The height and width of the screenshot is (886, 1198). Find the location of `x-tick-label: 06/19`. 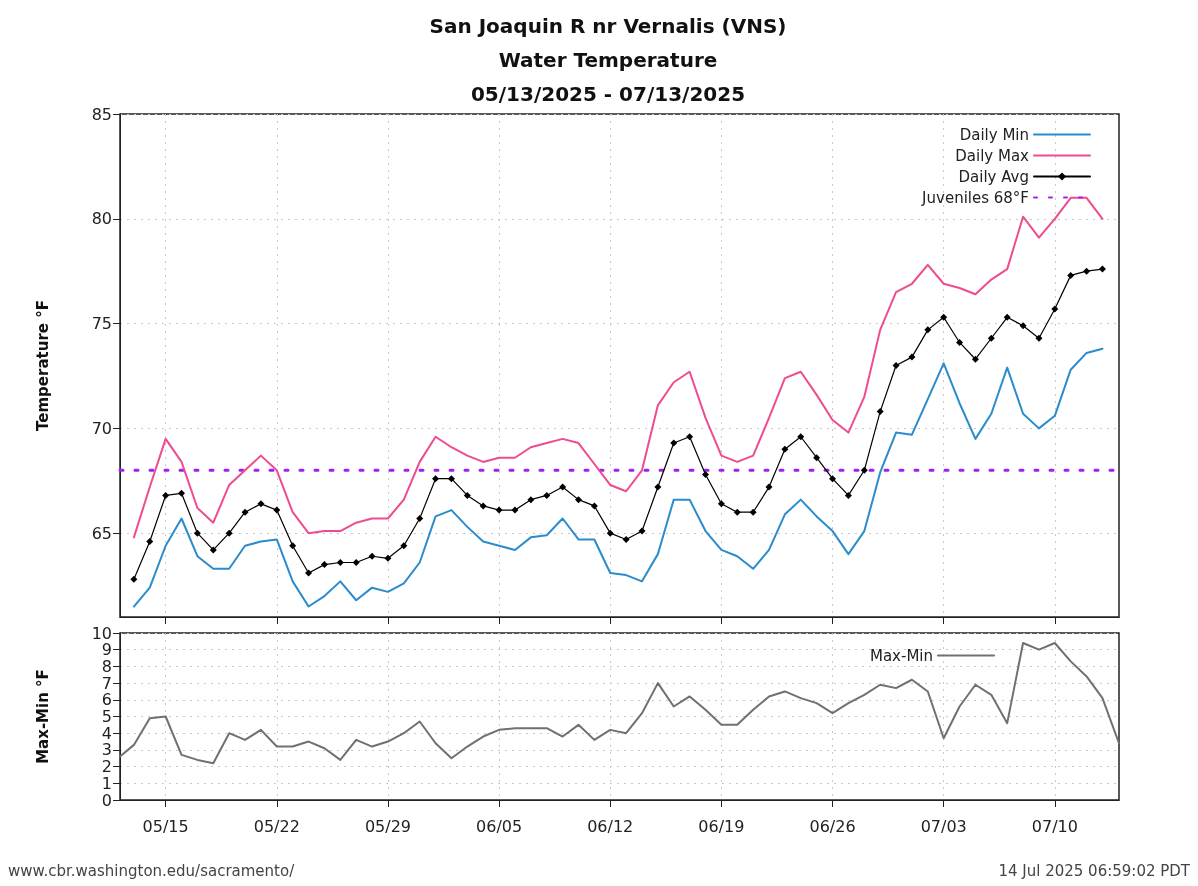

x-tick-label: 06/19 is located at coordinates (721, 826).